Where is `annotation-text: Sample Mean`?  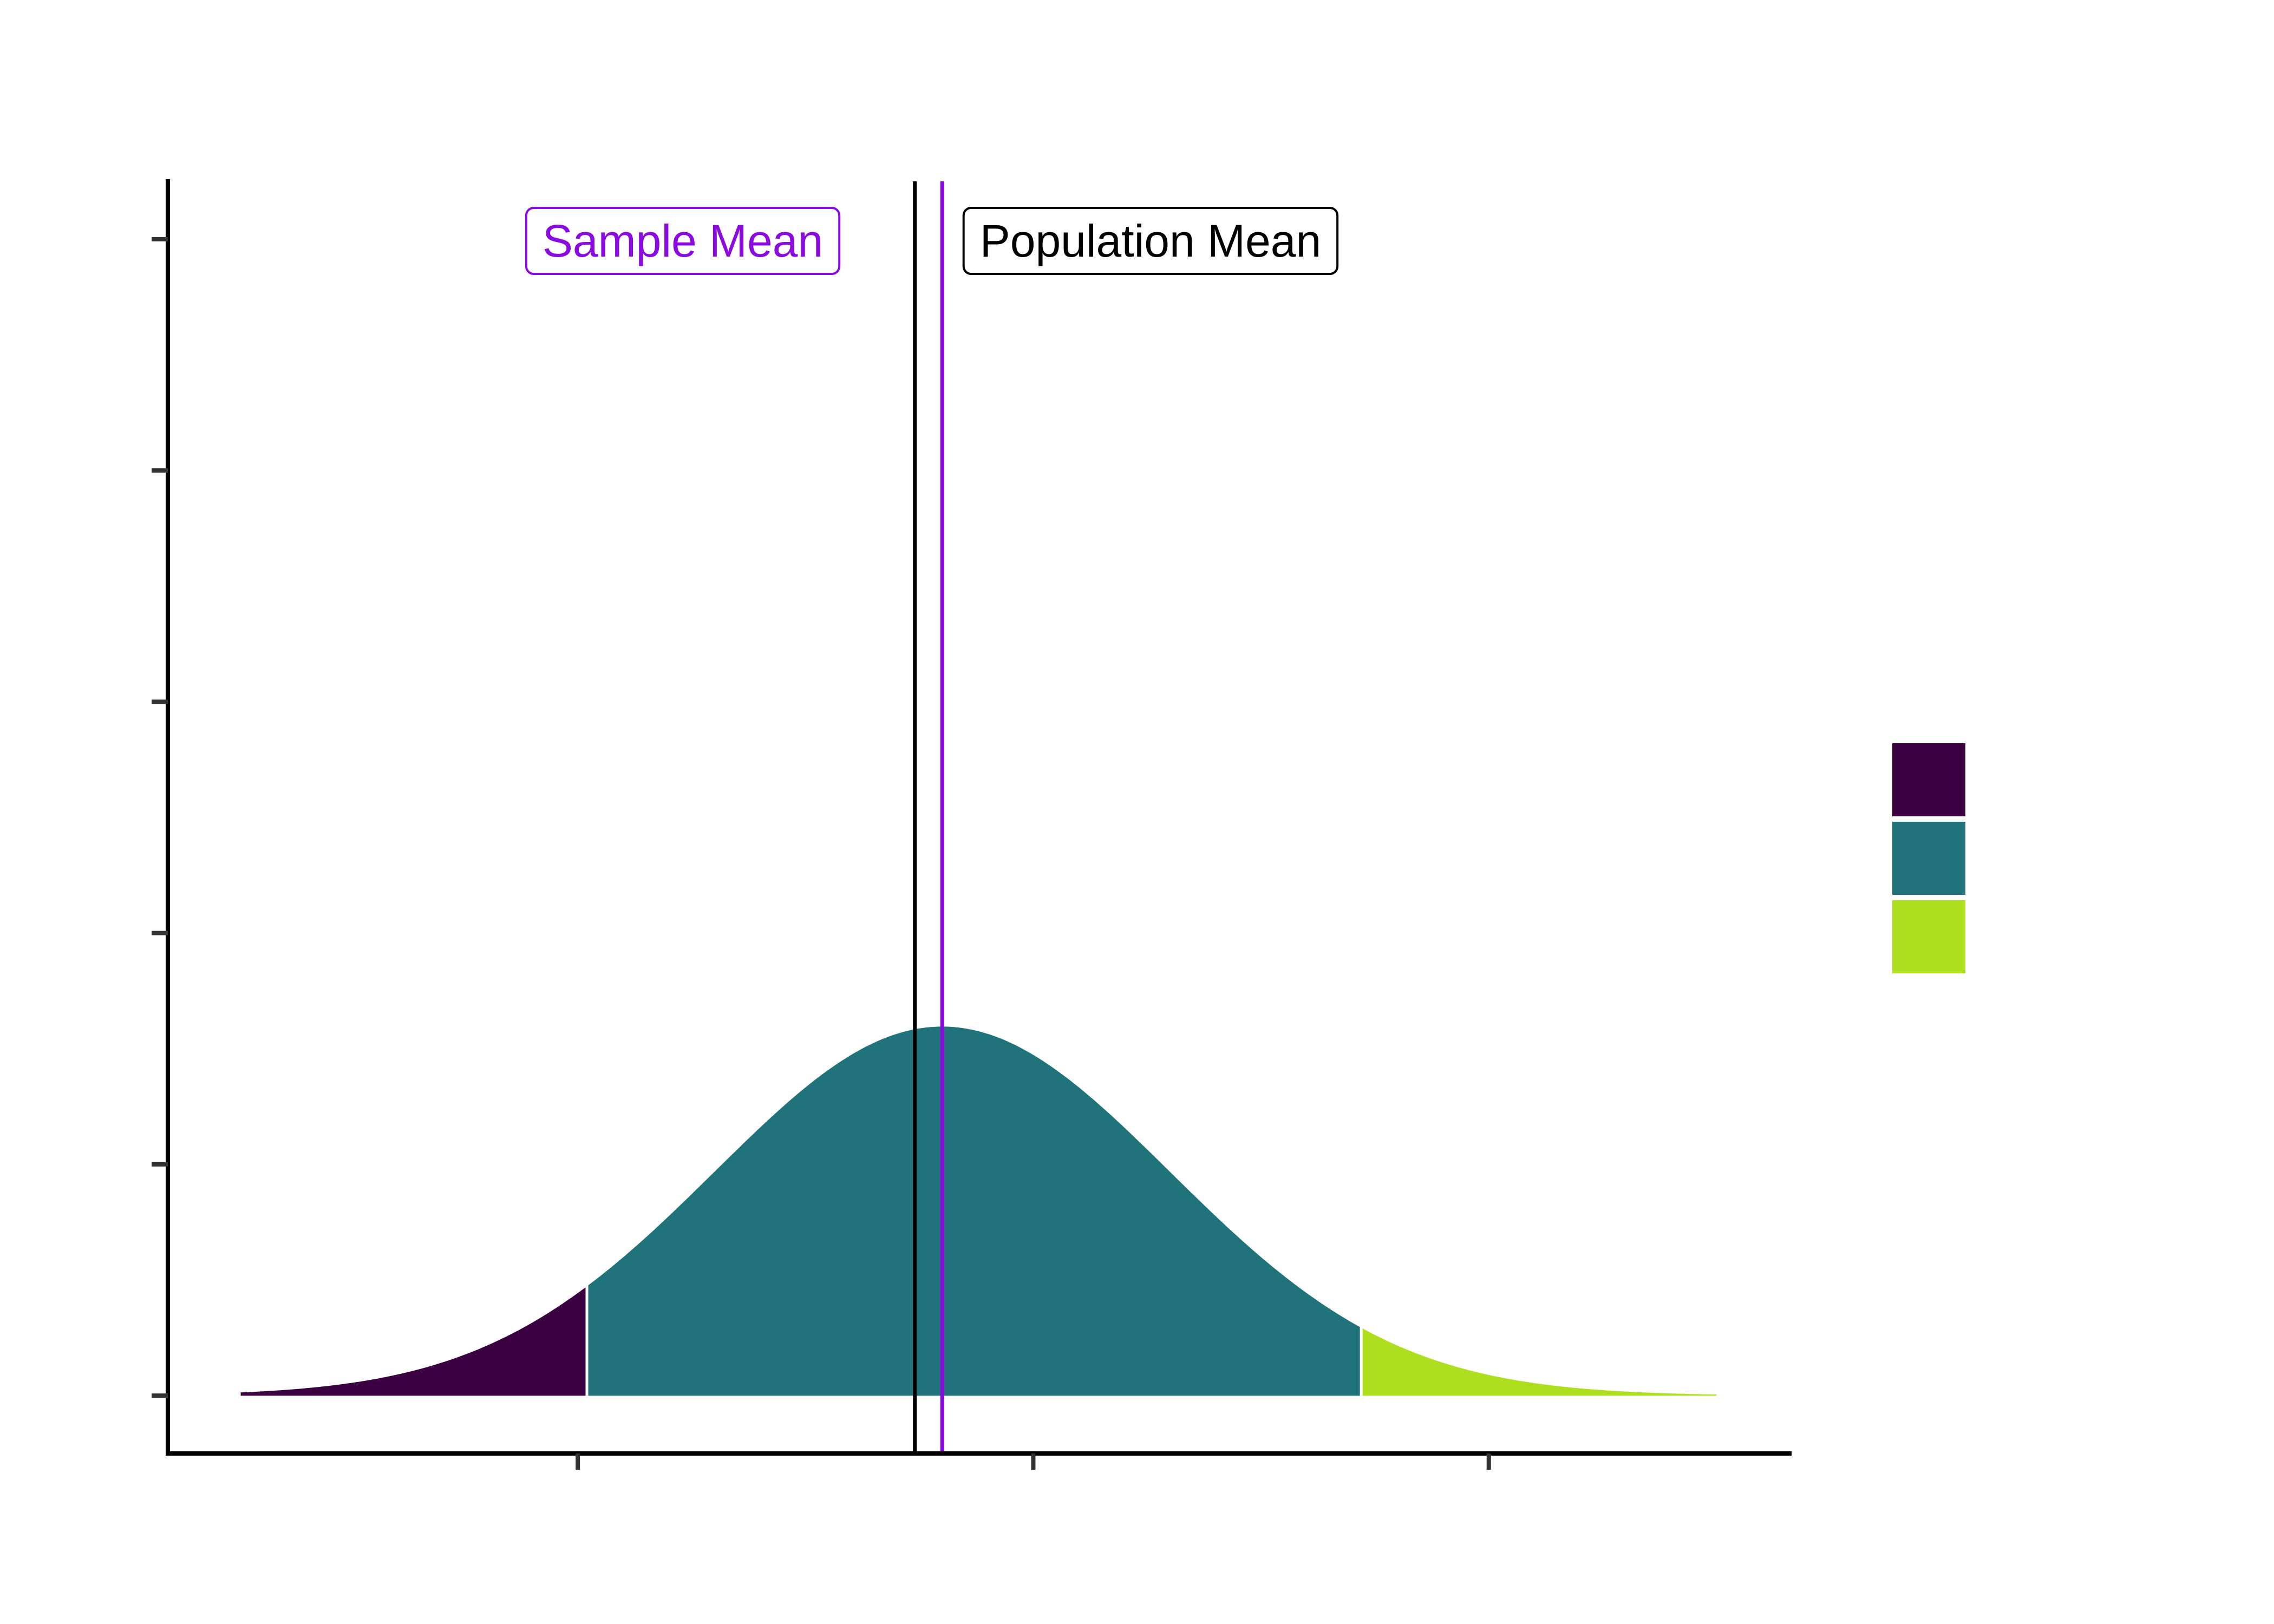 annotation-text: Sample Mean is located at coordinates (683, 241).